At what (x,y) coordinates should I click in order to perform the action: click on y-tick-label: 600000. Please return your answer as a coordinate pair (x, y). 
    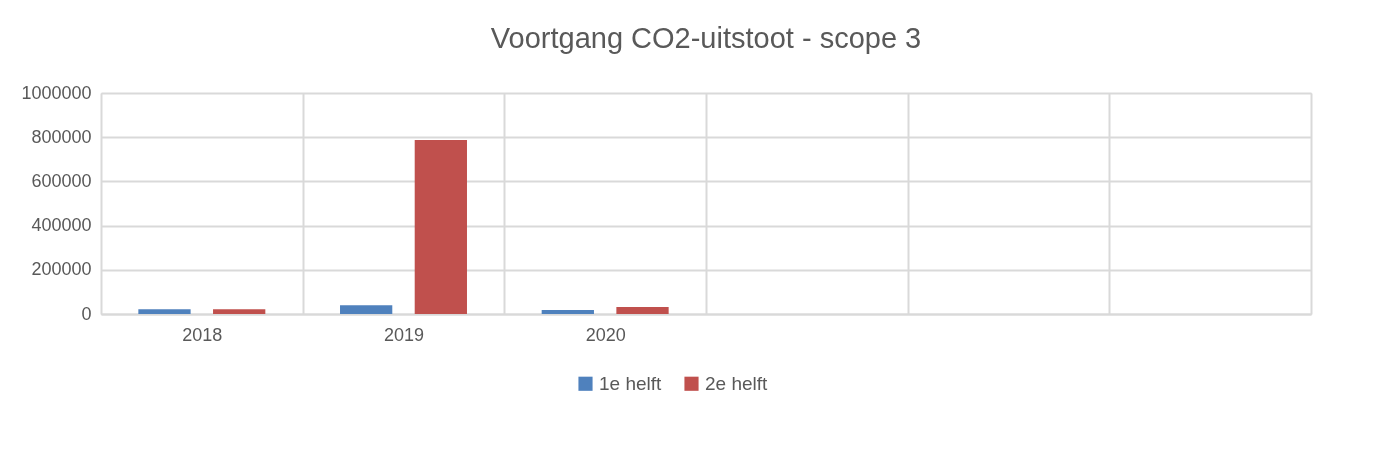
    Looking at the image, I should click on (61, 180).